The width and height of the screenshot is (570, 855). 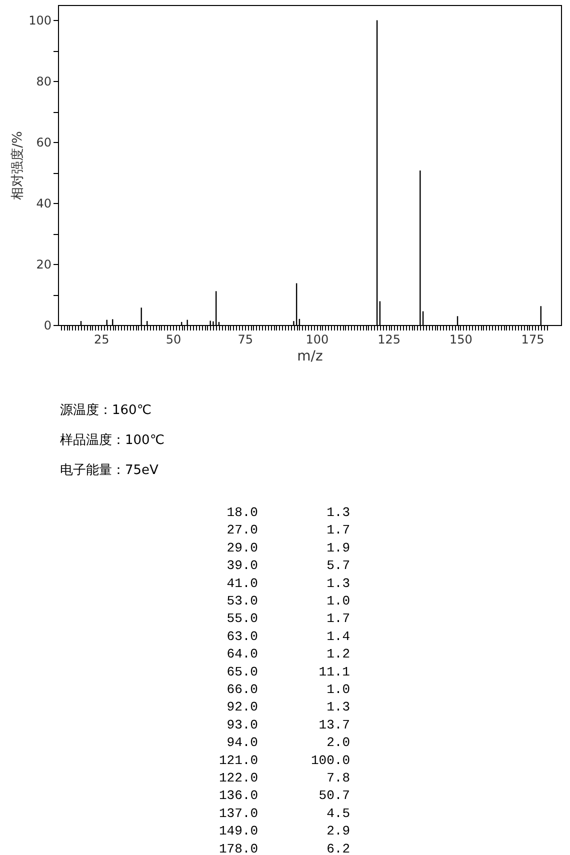 What do you see at coordinates (238, 760) in the screenshot?
I see `text: 121.0` at bounding box center [238, 760].